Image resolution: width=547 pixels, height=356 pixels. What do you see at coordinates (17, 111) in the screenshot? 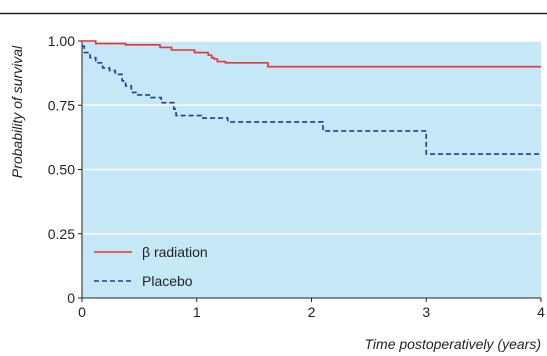
I see `y-axis-title: Probability of survival` at bounding box center [17, 111].